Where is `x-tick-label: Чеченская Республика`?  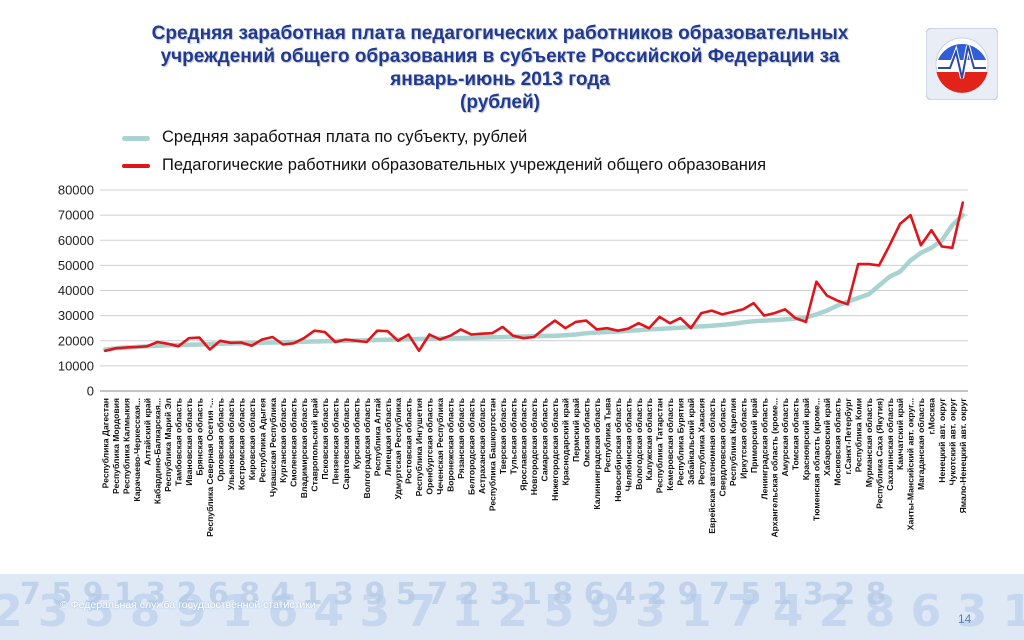
x-tick-label: Чеченская Республика is located at coordinates (440, 446).